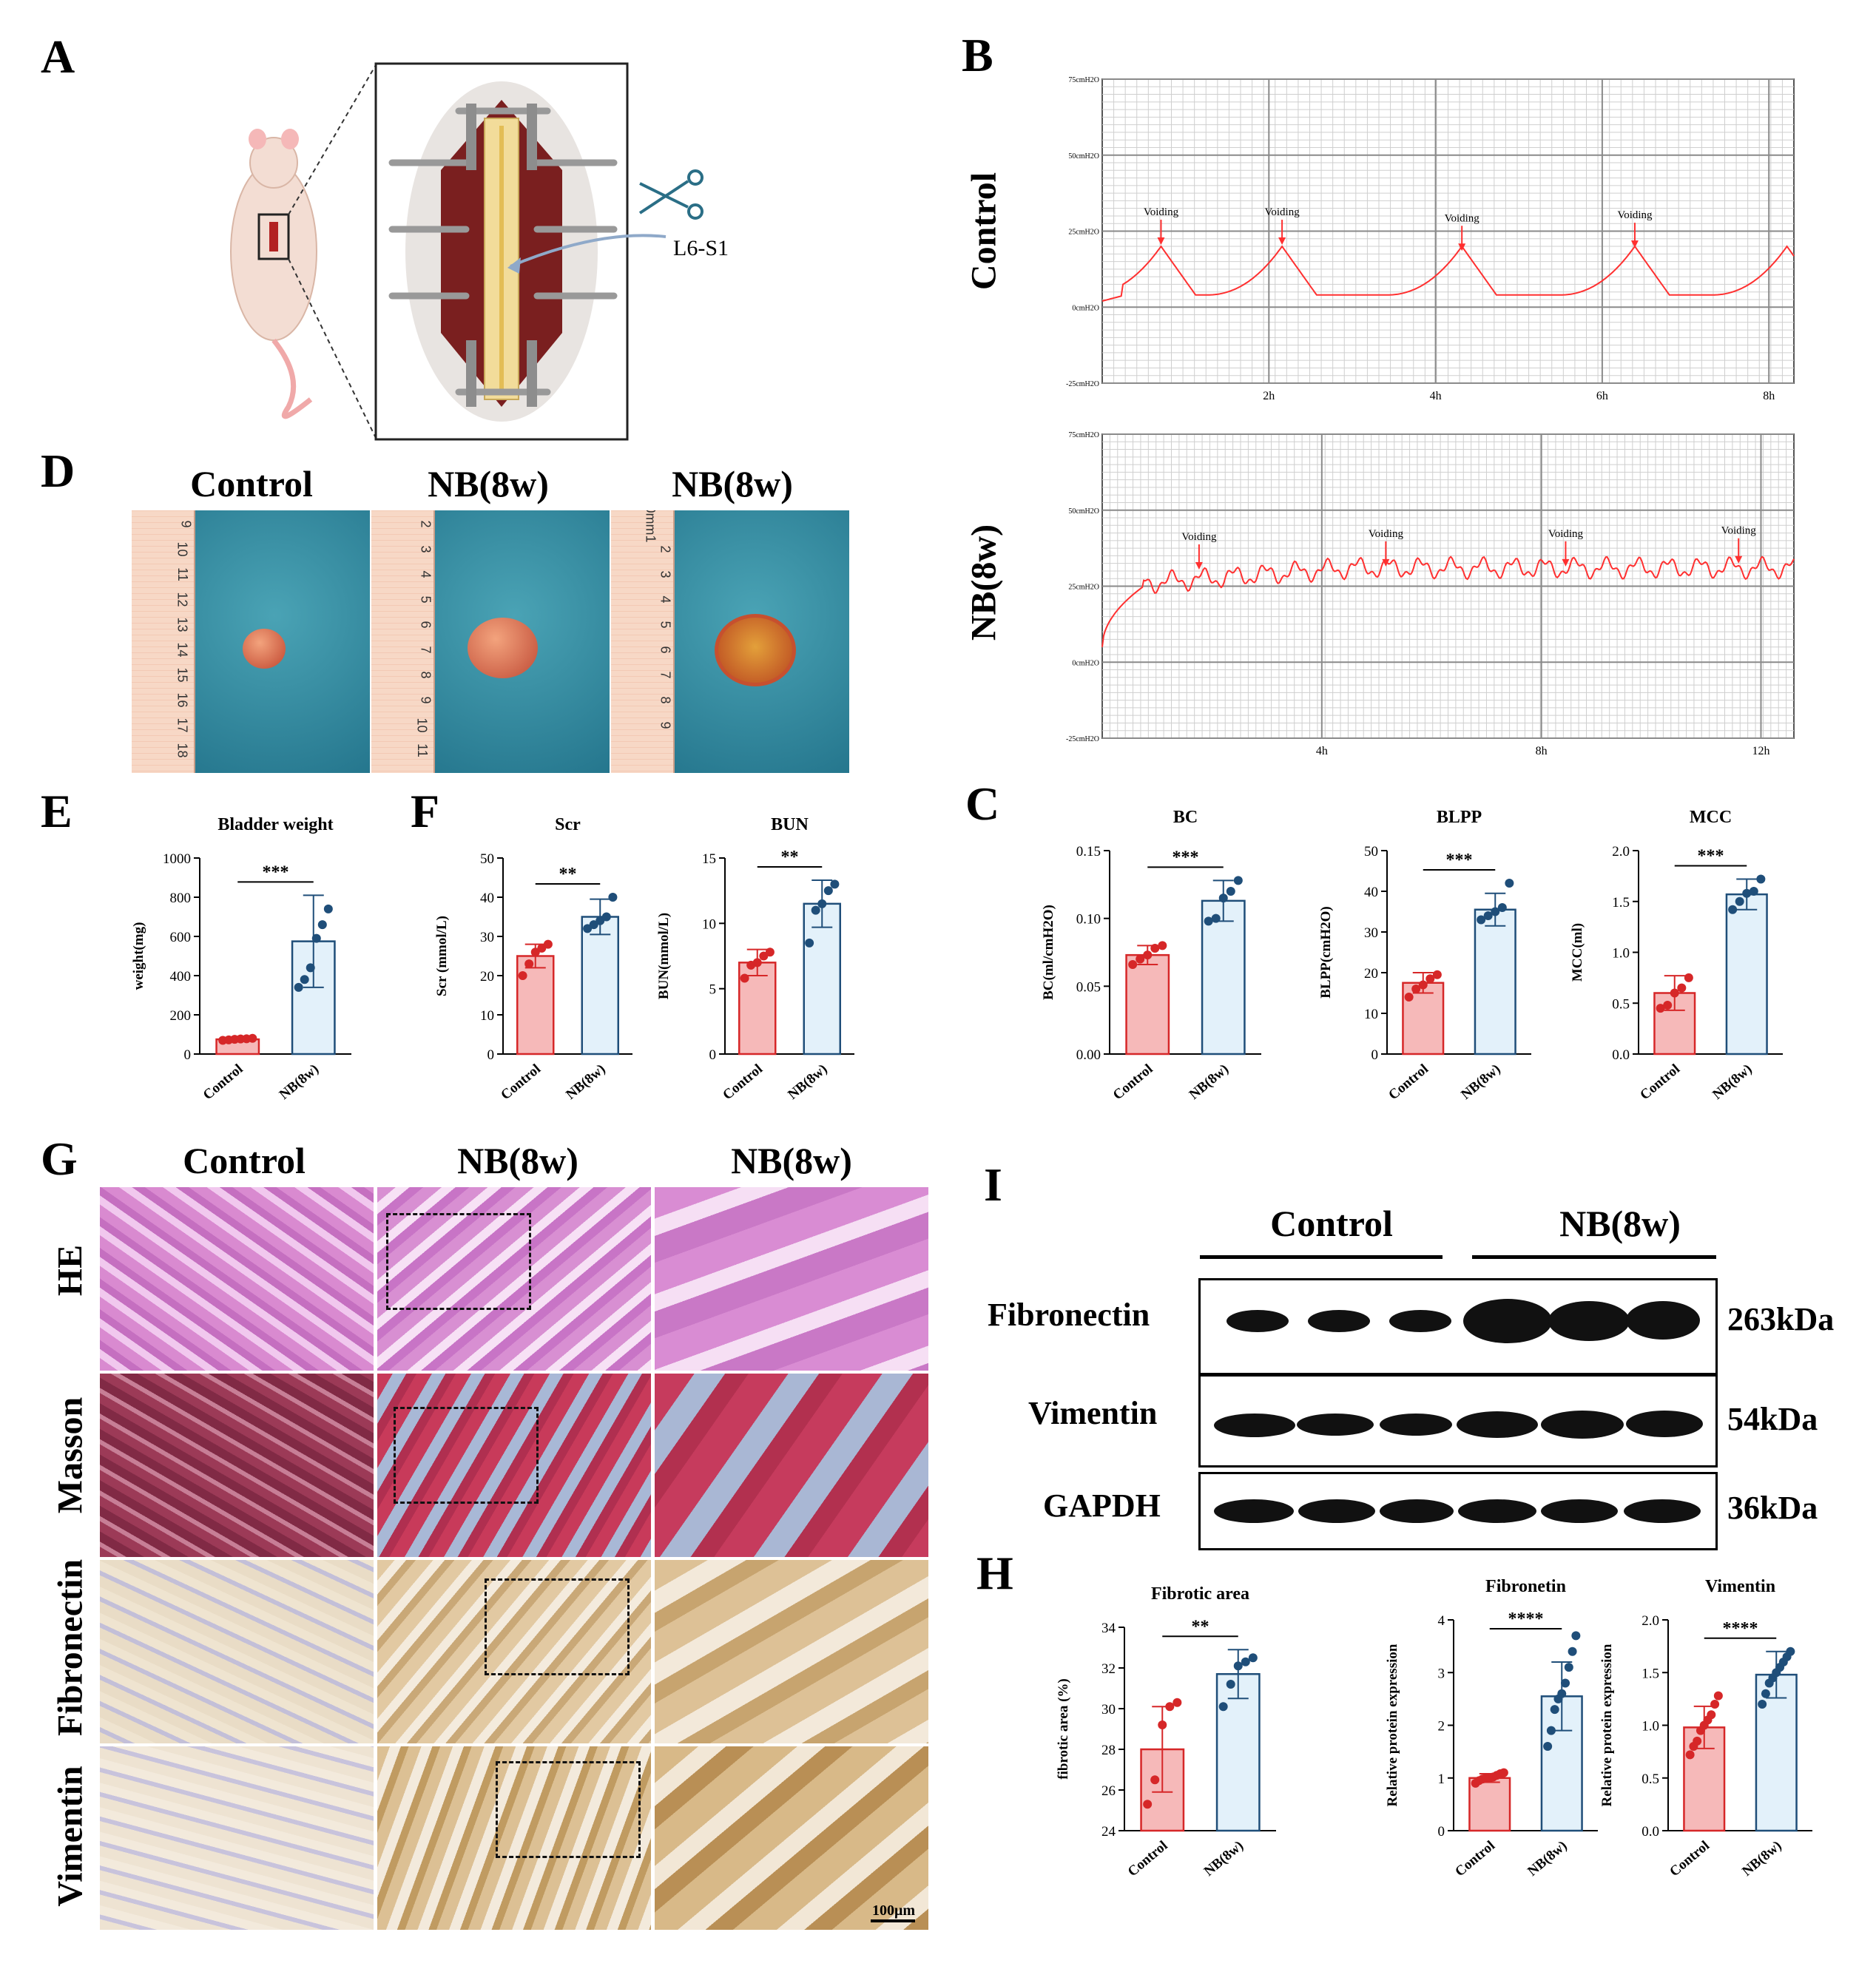 The height and width of the screenshot is (1969, 1876). Describe the element at coordinates (568, 824) in the screenshot. I see `chart-title: Scr` at that location.